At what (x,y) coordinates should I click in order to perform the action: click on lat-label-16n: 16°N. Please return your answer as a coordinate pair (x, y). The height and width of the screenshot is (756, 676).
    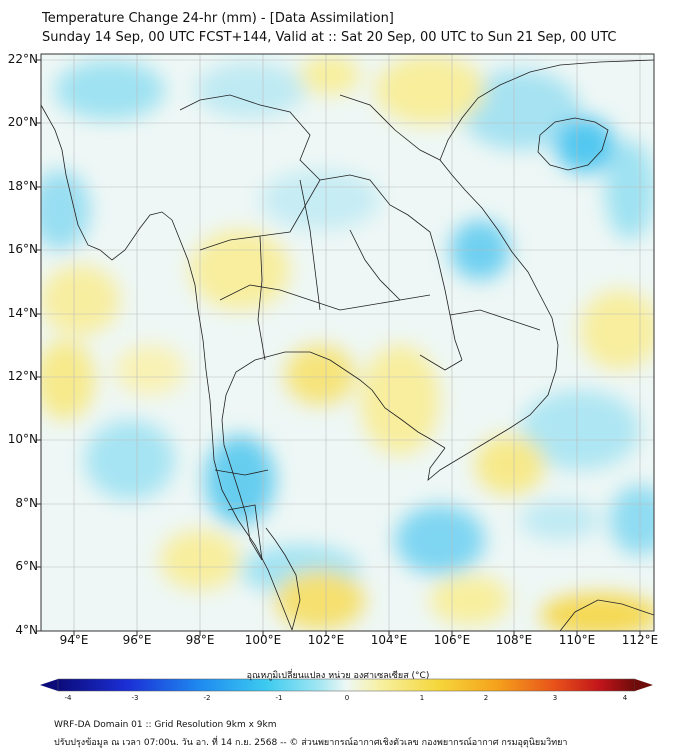
    Looking at the image, I should click on (22, 249).